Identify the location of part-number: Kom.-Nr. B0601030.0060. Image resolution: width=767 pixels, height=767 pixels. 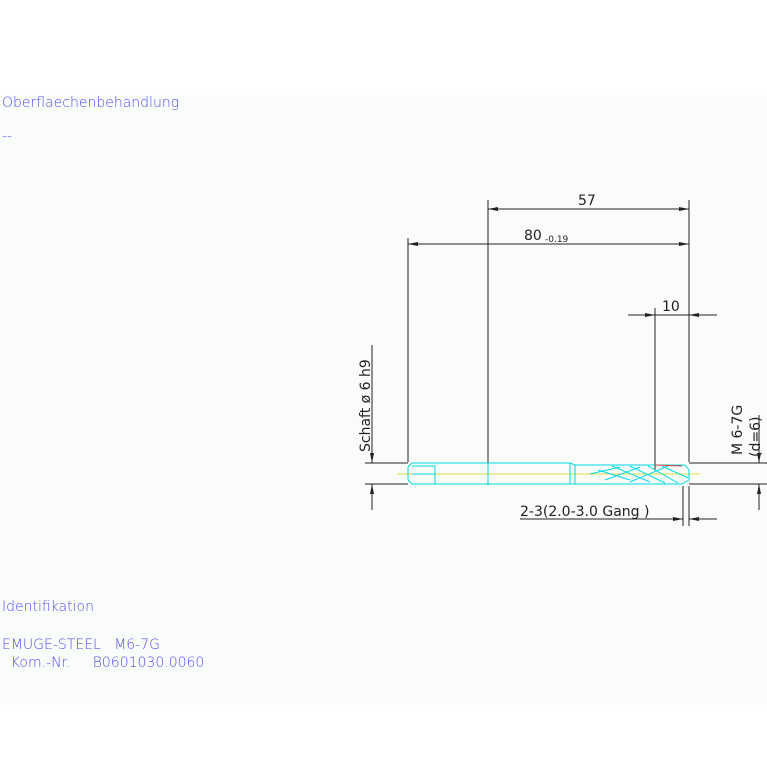
(103, 663).